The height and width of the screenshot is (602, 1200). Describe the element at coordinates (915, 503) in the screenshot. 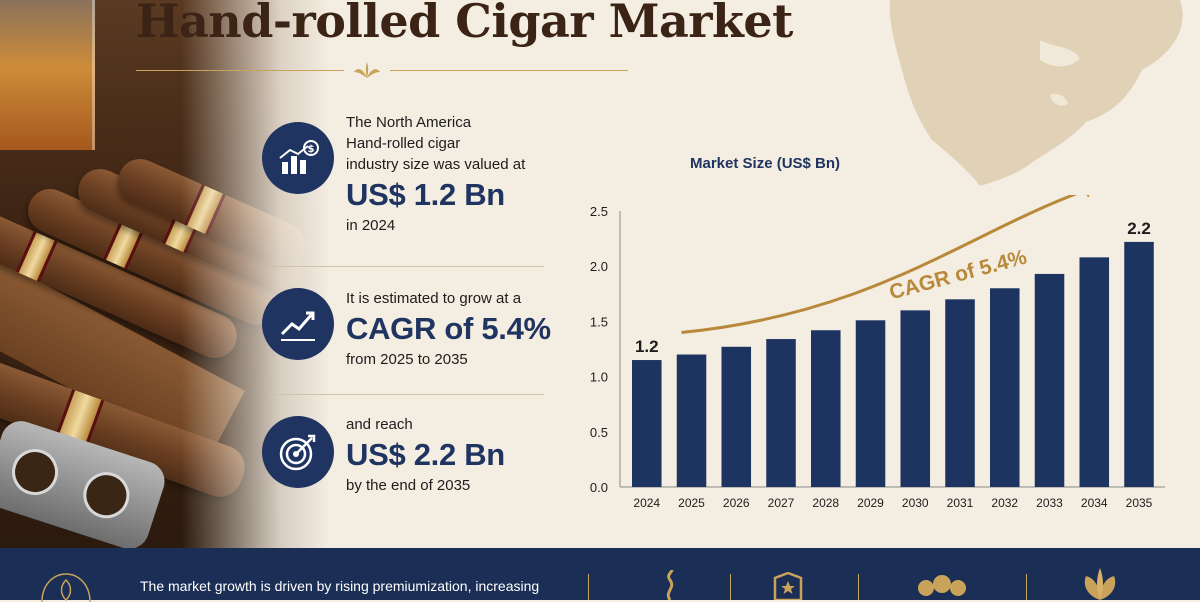

I see `x-tick-label: 2030` at that location.